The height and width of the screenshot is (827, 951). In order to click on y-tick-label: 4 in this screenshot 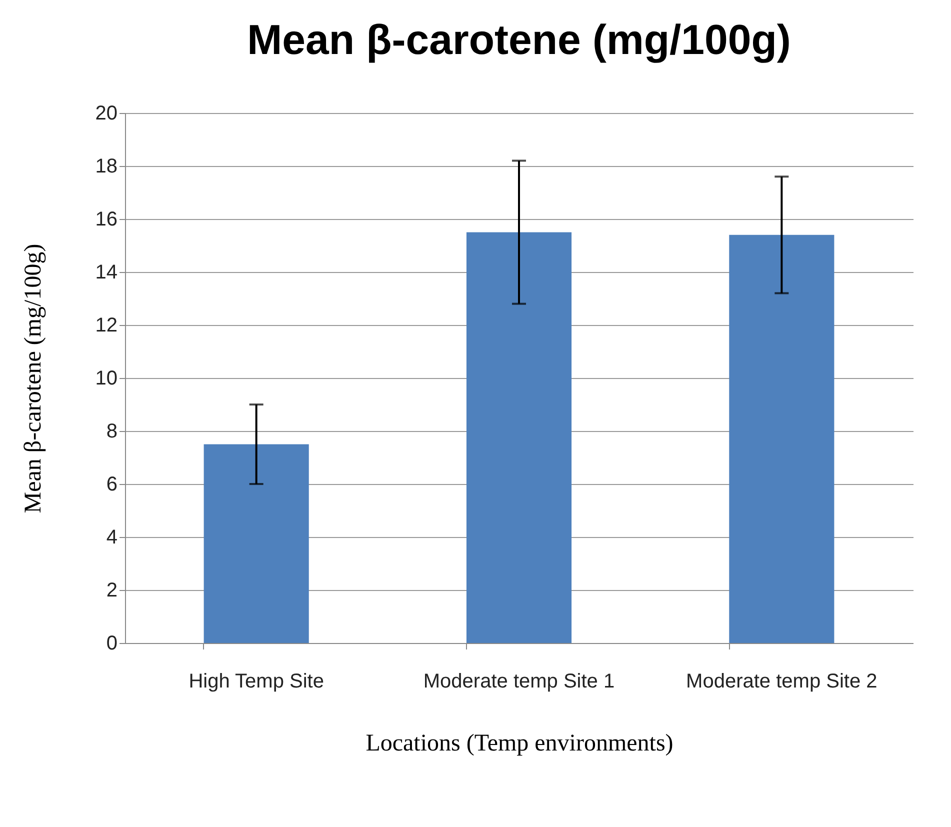, I will do `click(112, 537)`.